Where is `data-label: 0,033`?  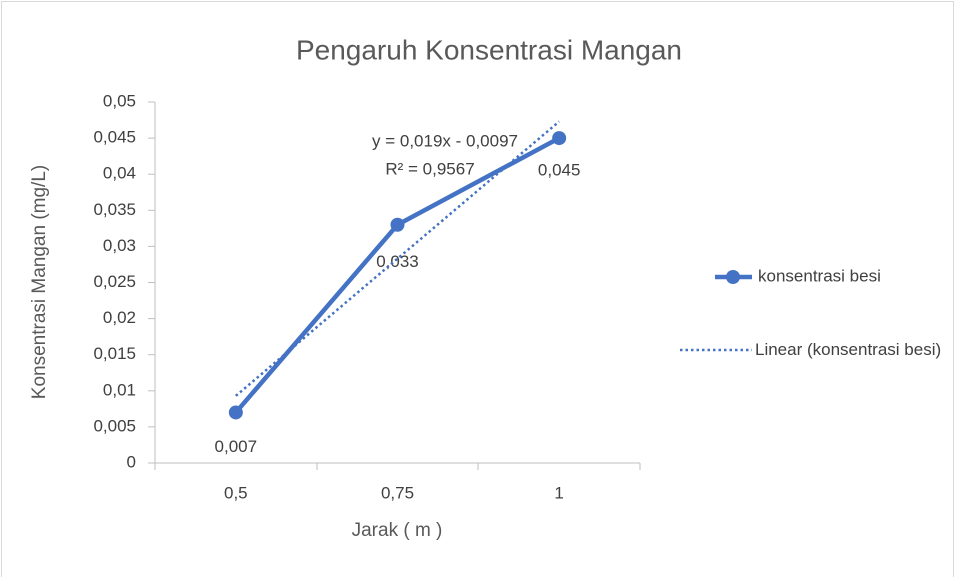
data-label: 0,033 is located at coordinates (397, 261).